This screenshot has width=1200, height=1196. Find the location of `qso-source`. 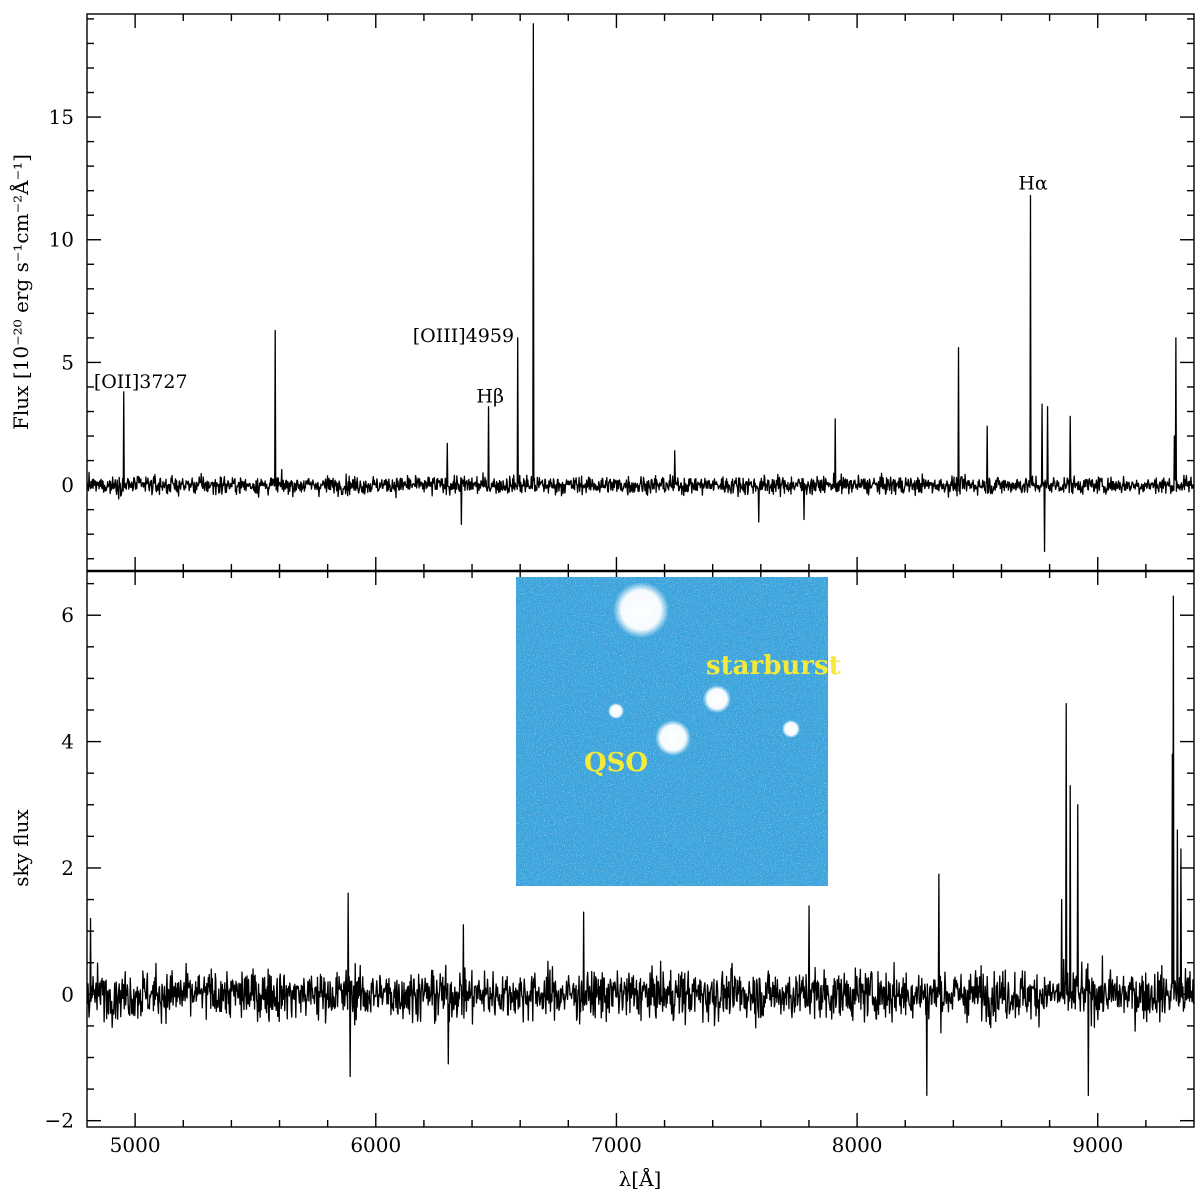

qso-source is located at coordinates (673, 738).